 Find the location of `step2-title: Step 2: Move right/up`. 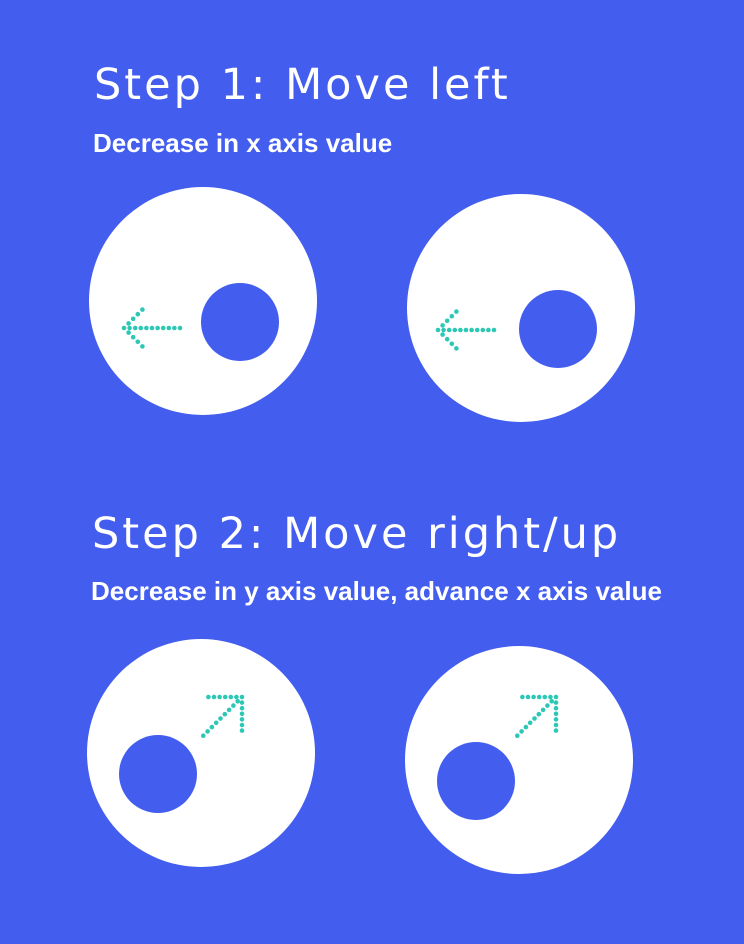

step2-title: Step 2: Move right/up is located at coordinates (357, 534).